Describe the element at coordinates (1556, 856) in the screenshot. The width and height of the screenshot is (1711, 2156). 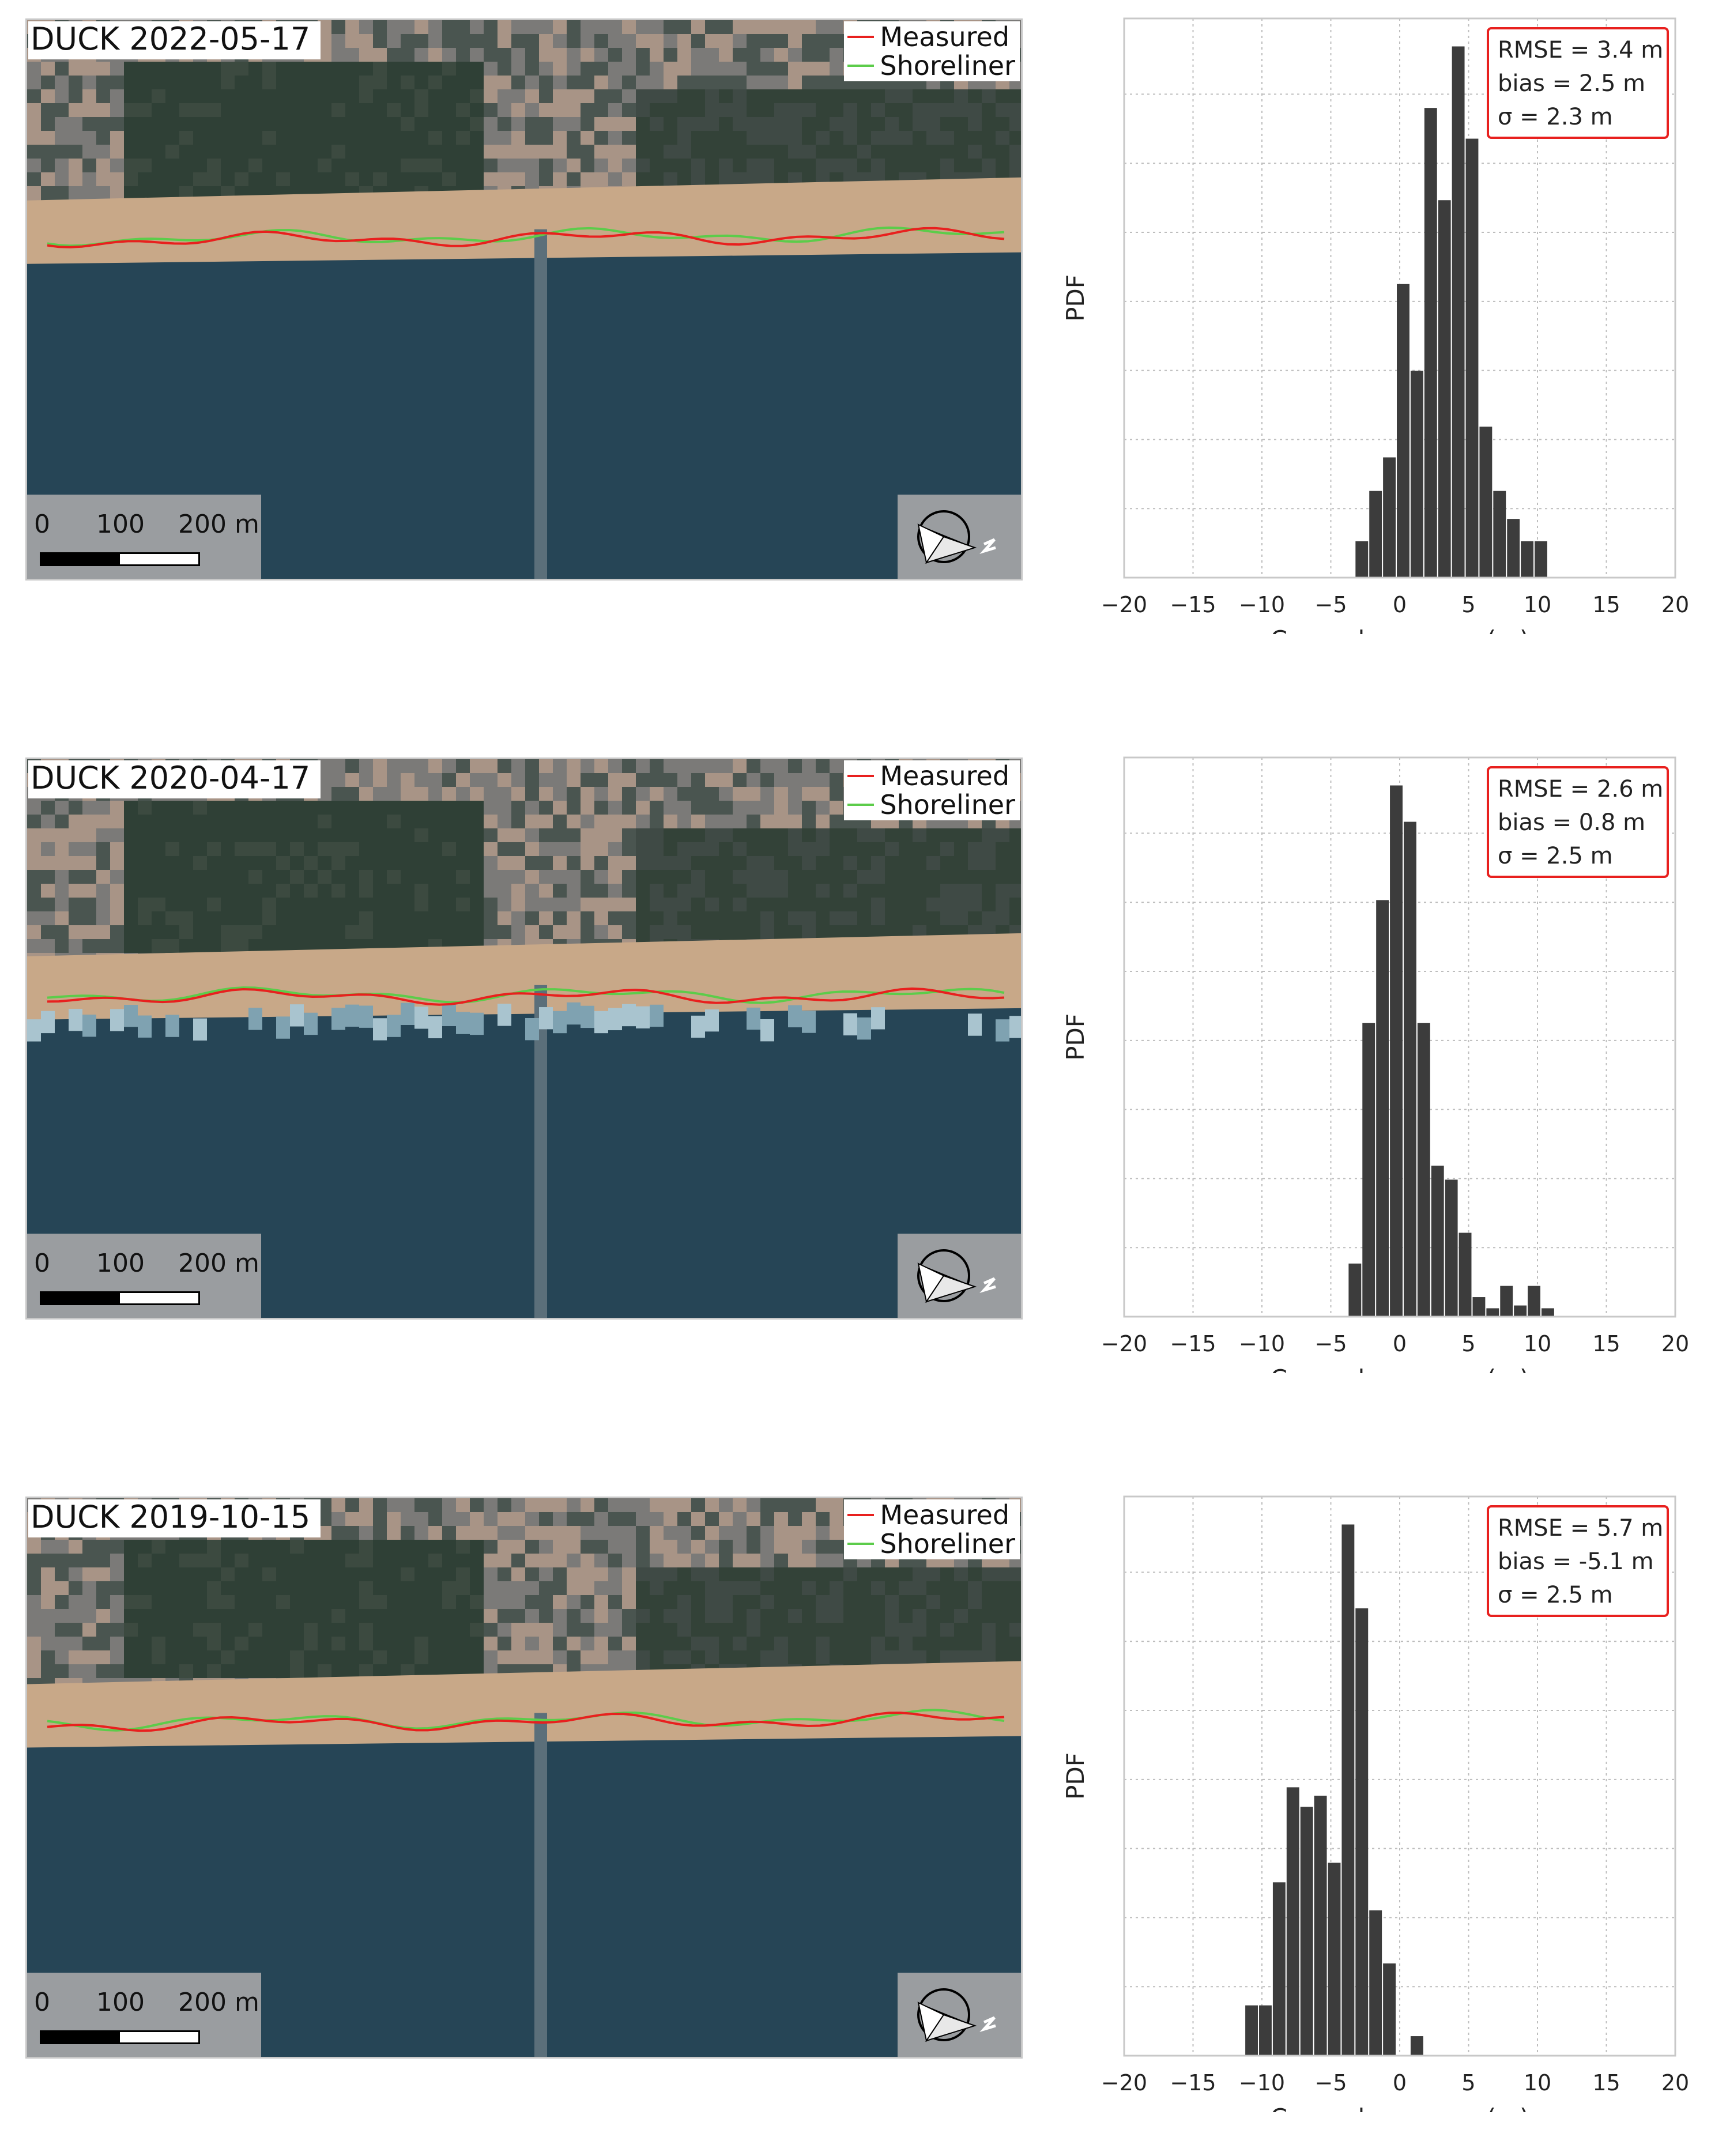
I see `stats-line: σ = 2.5 m` at that location.